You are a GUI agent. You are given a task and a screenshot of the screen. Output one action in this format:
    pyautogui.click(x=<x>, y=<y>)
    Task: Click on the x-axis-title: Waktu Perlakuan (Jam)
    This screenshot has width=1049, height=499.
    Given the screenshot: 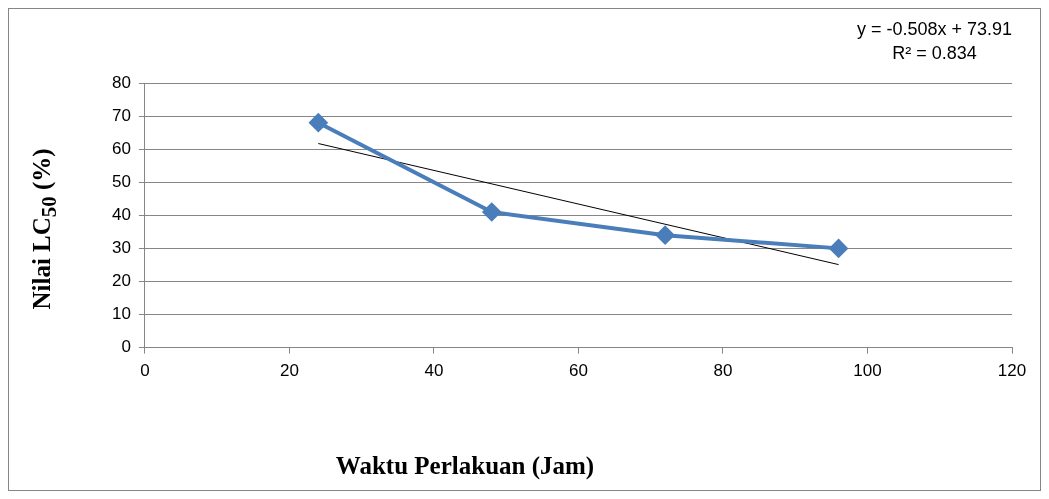 What is the action you would take?
    pyautogui.click(x=465, y=466)
    